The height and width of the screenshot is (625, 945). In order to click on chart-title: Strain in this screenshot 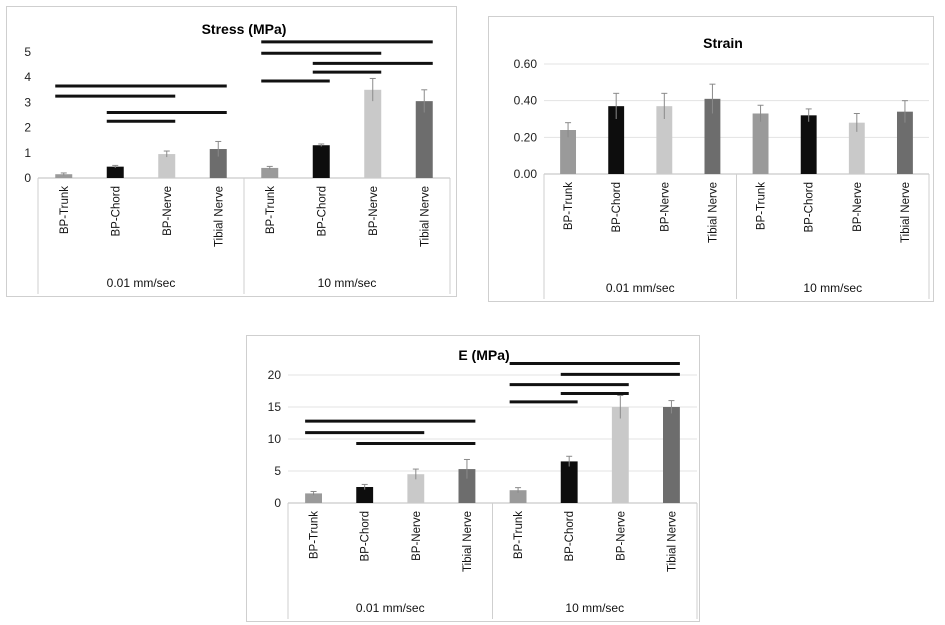, I will do `click(723, 43)`.